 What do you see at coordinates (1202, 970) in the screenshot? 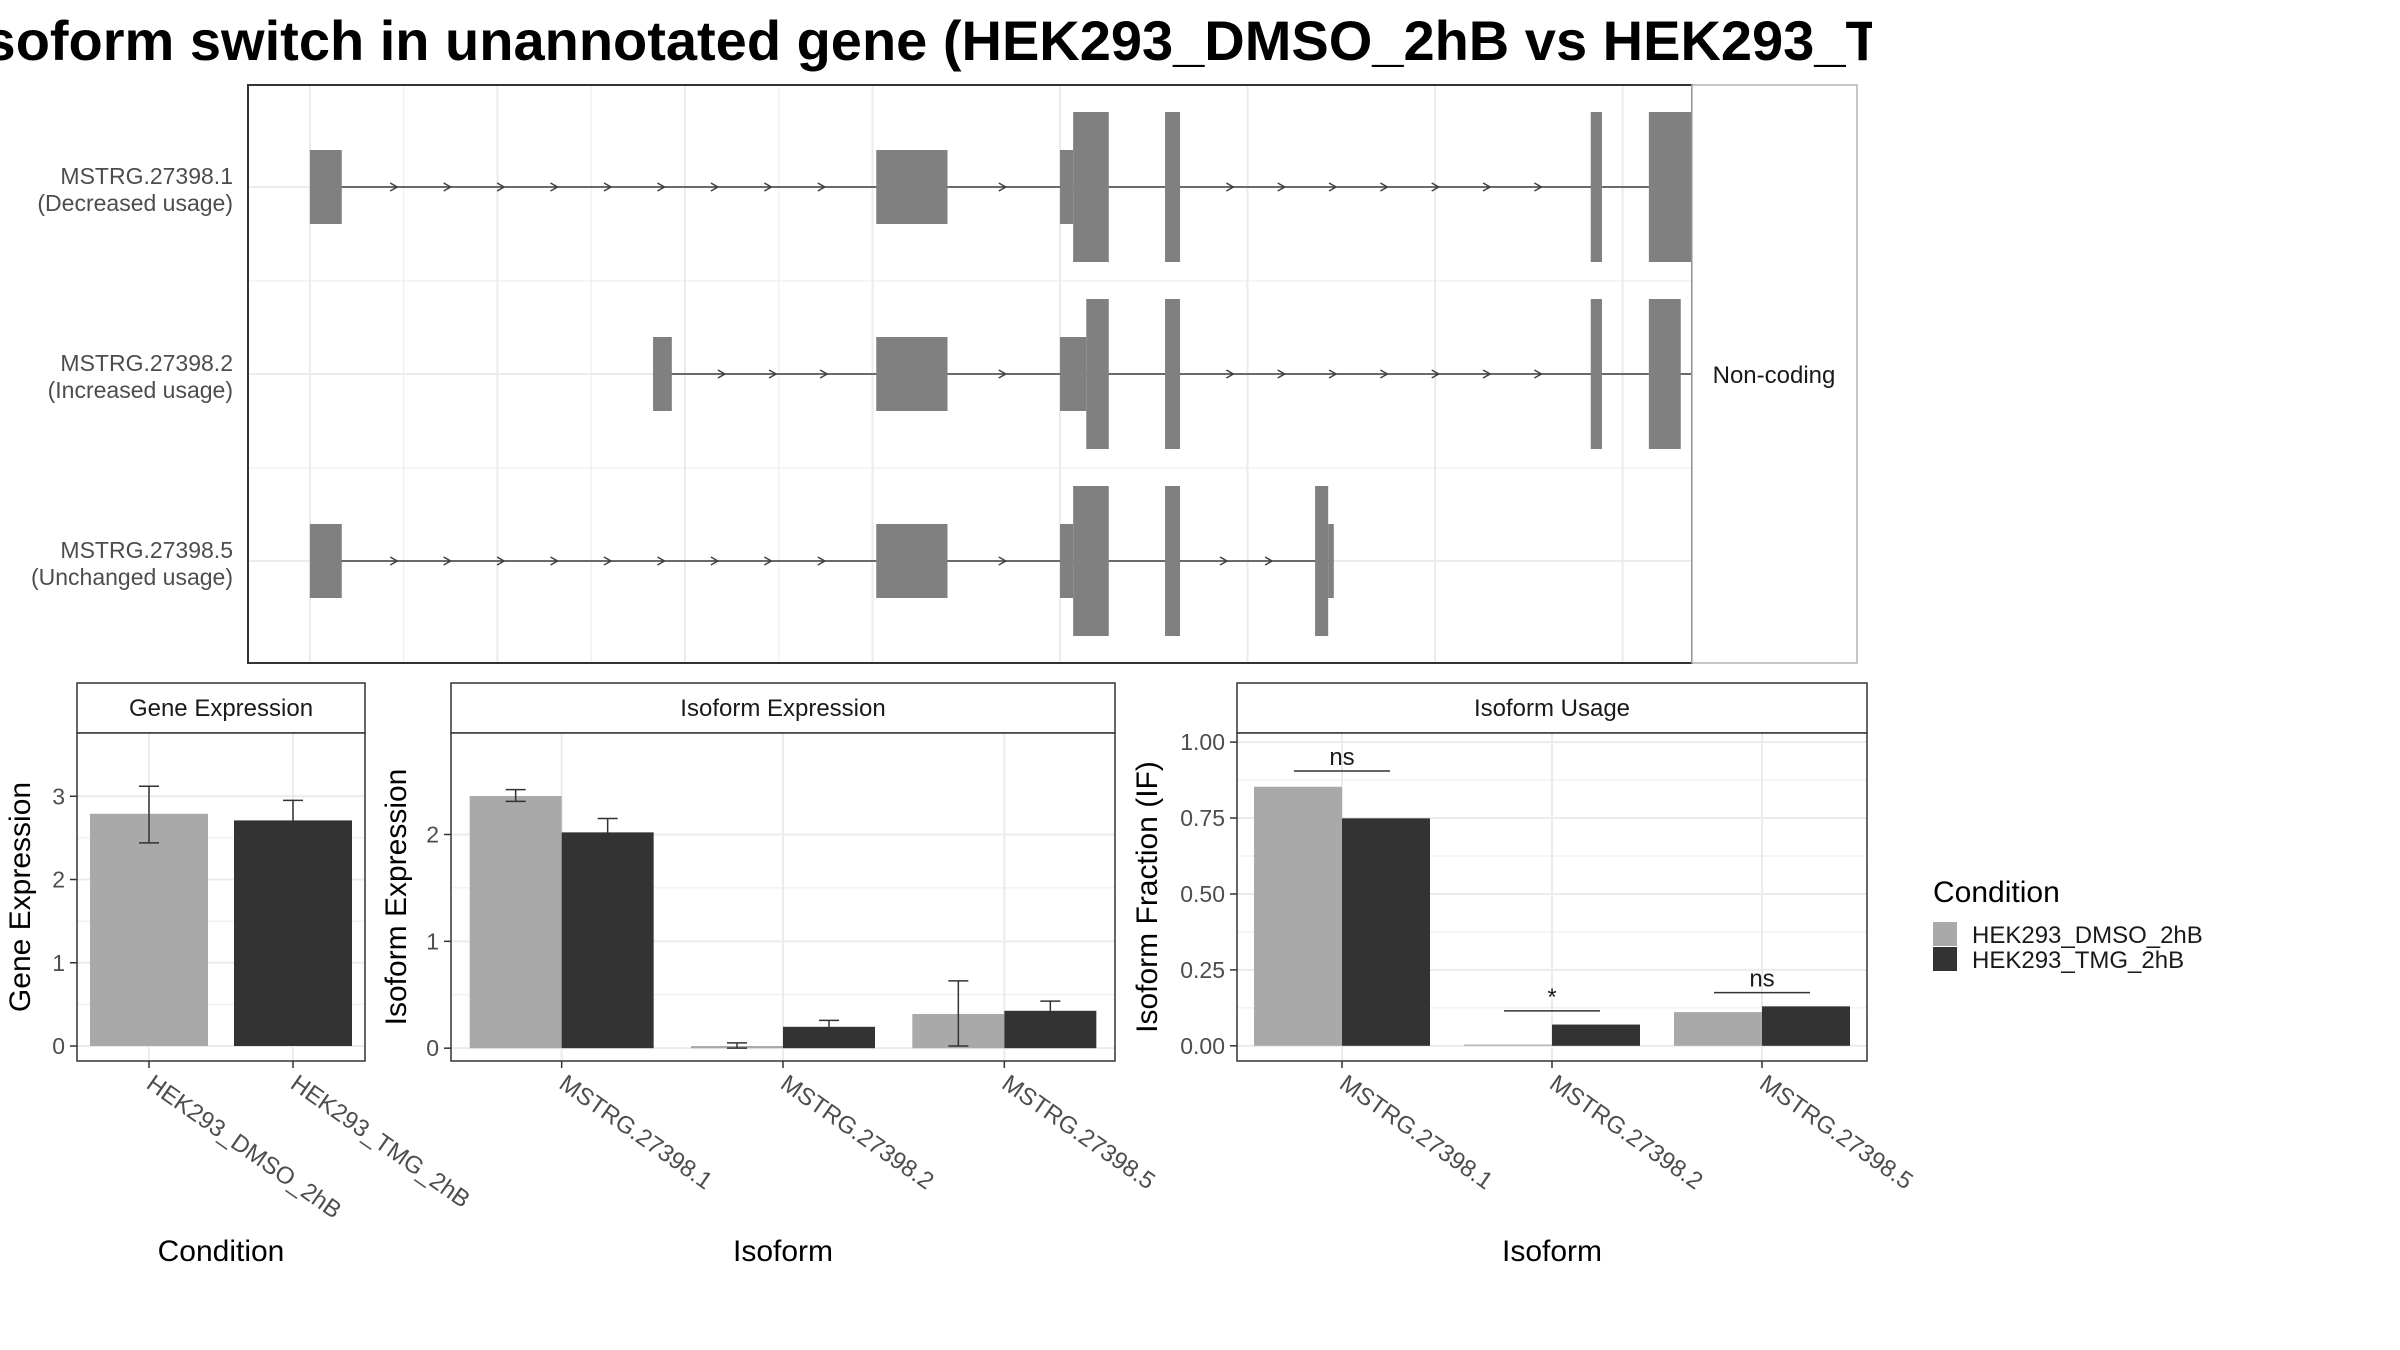
I see `y-tick-label: 0.25` at bounding box center [1202, 970].